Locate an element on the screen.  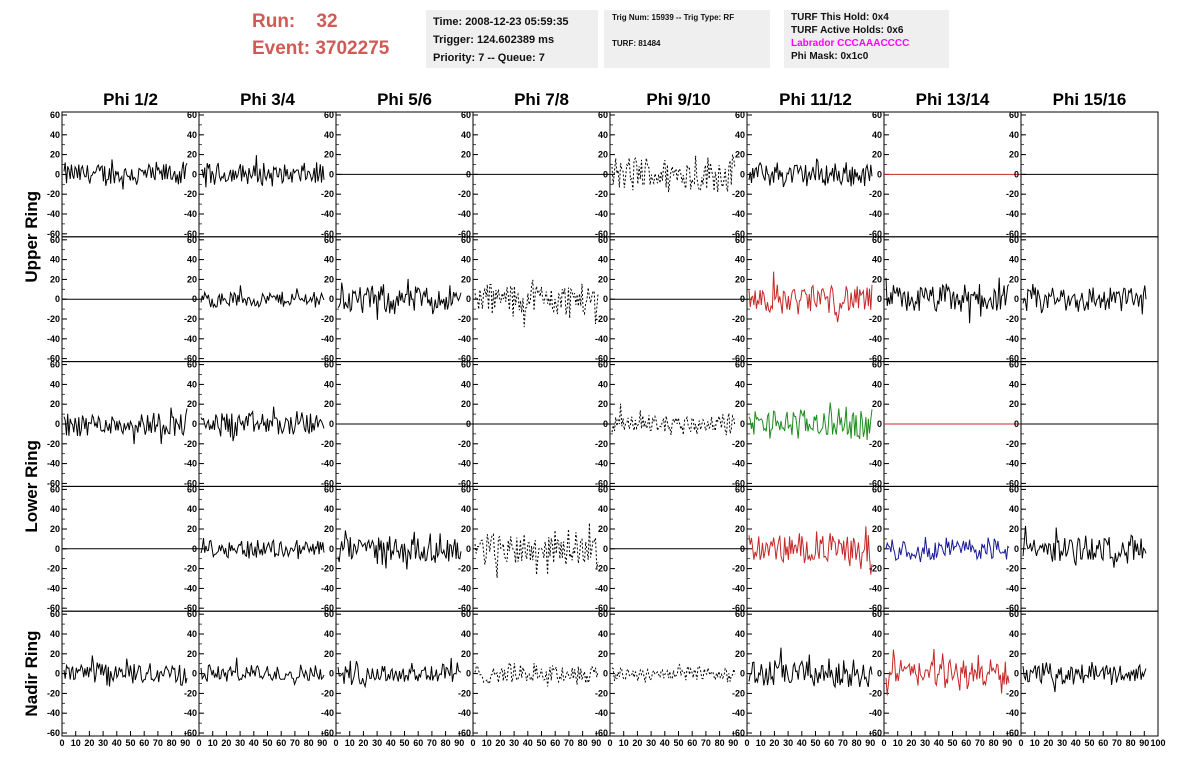
x-tick-label: 30 is located at coordinates (514, 743).